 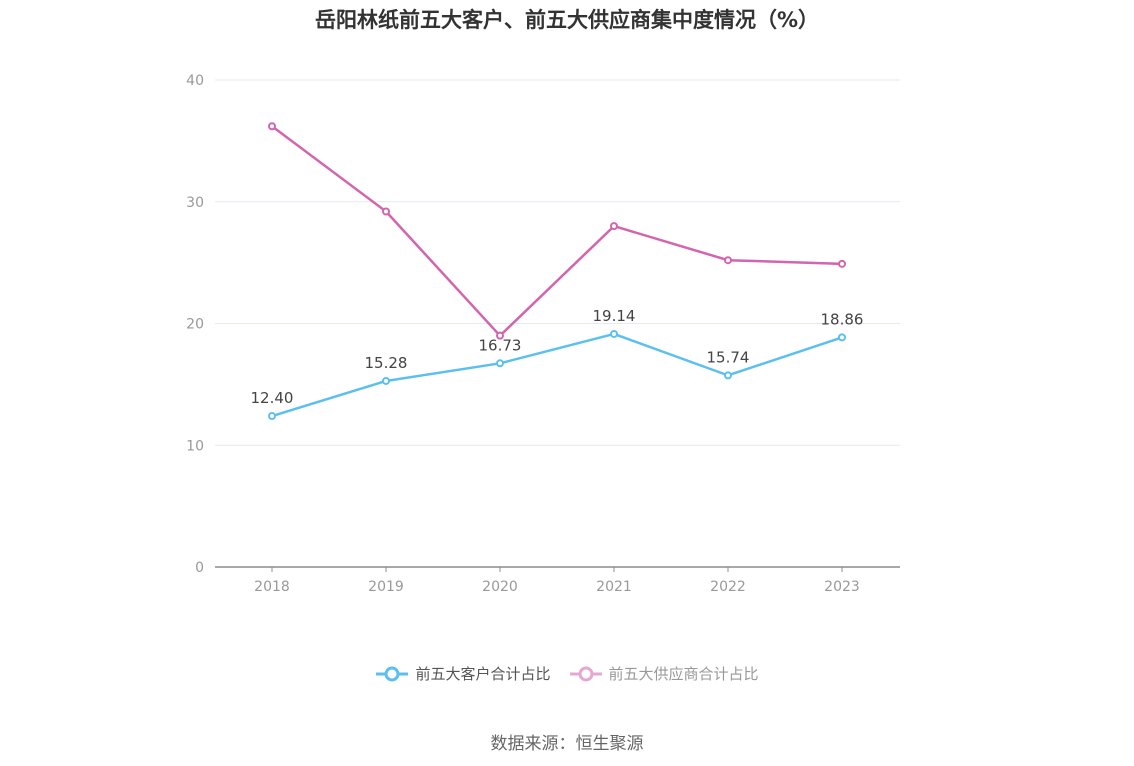 I want to click on legend-suppliers-icon, so click(x=585, y=673).